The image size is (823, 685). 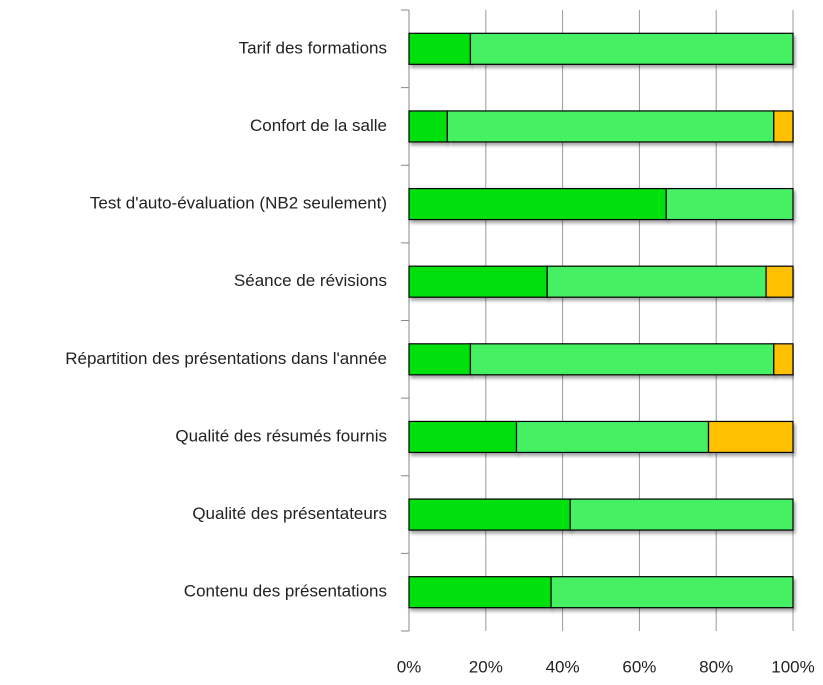 I want to click on y-tick-label: Confort de la salle, so click(x=318, y=125).